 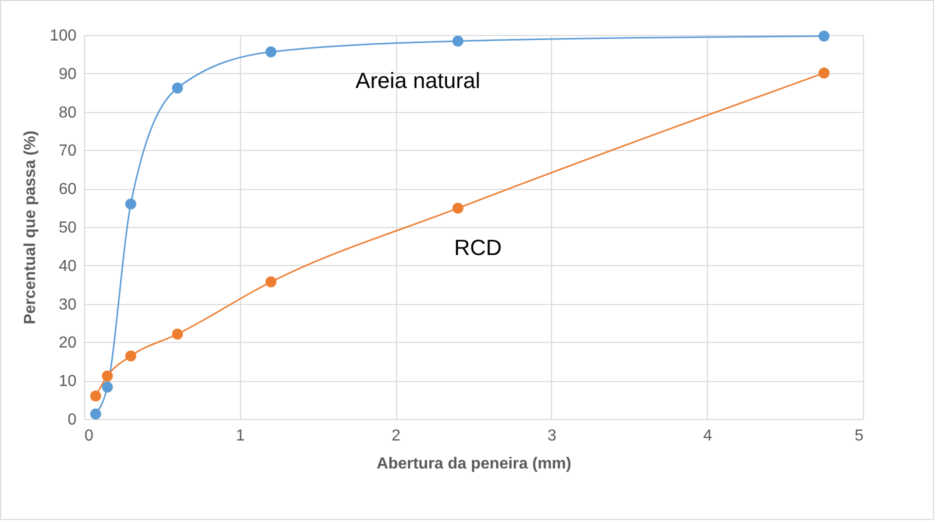 What do you see at coordinates (418, 81) in the screenshot?
I see `series-label: Areia natural` at bounding box center [418, 81].